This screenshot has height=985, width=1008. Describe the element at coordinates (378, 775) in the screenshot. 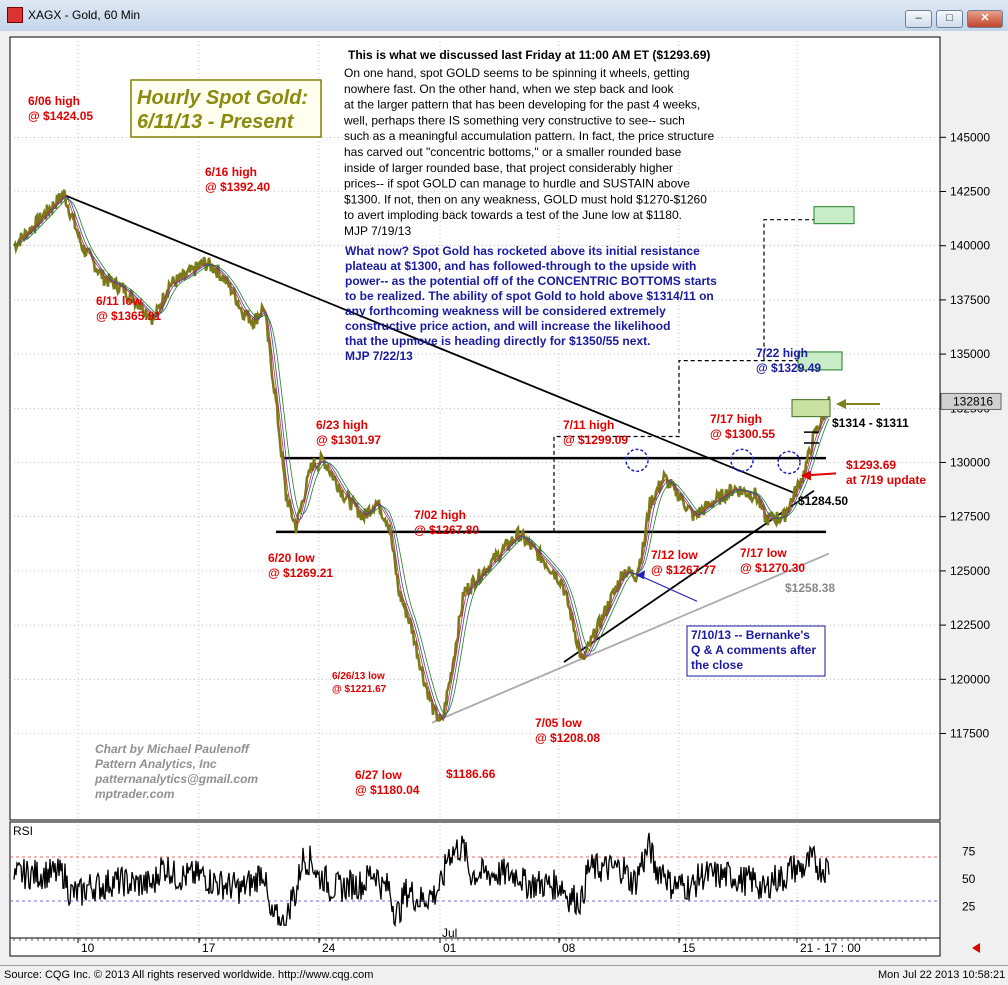

I see `annotation-jun27: 6/27 low` at that location.